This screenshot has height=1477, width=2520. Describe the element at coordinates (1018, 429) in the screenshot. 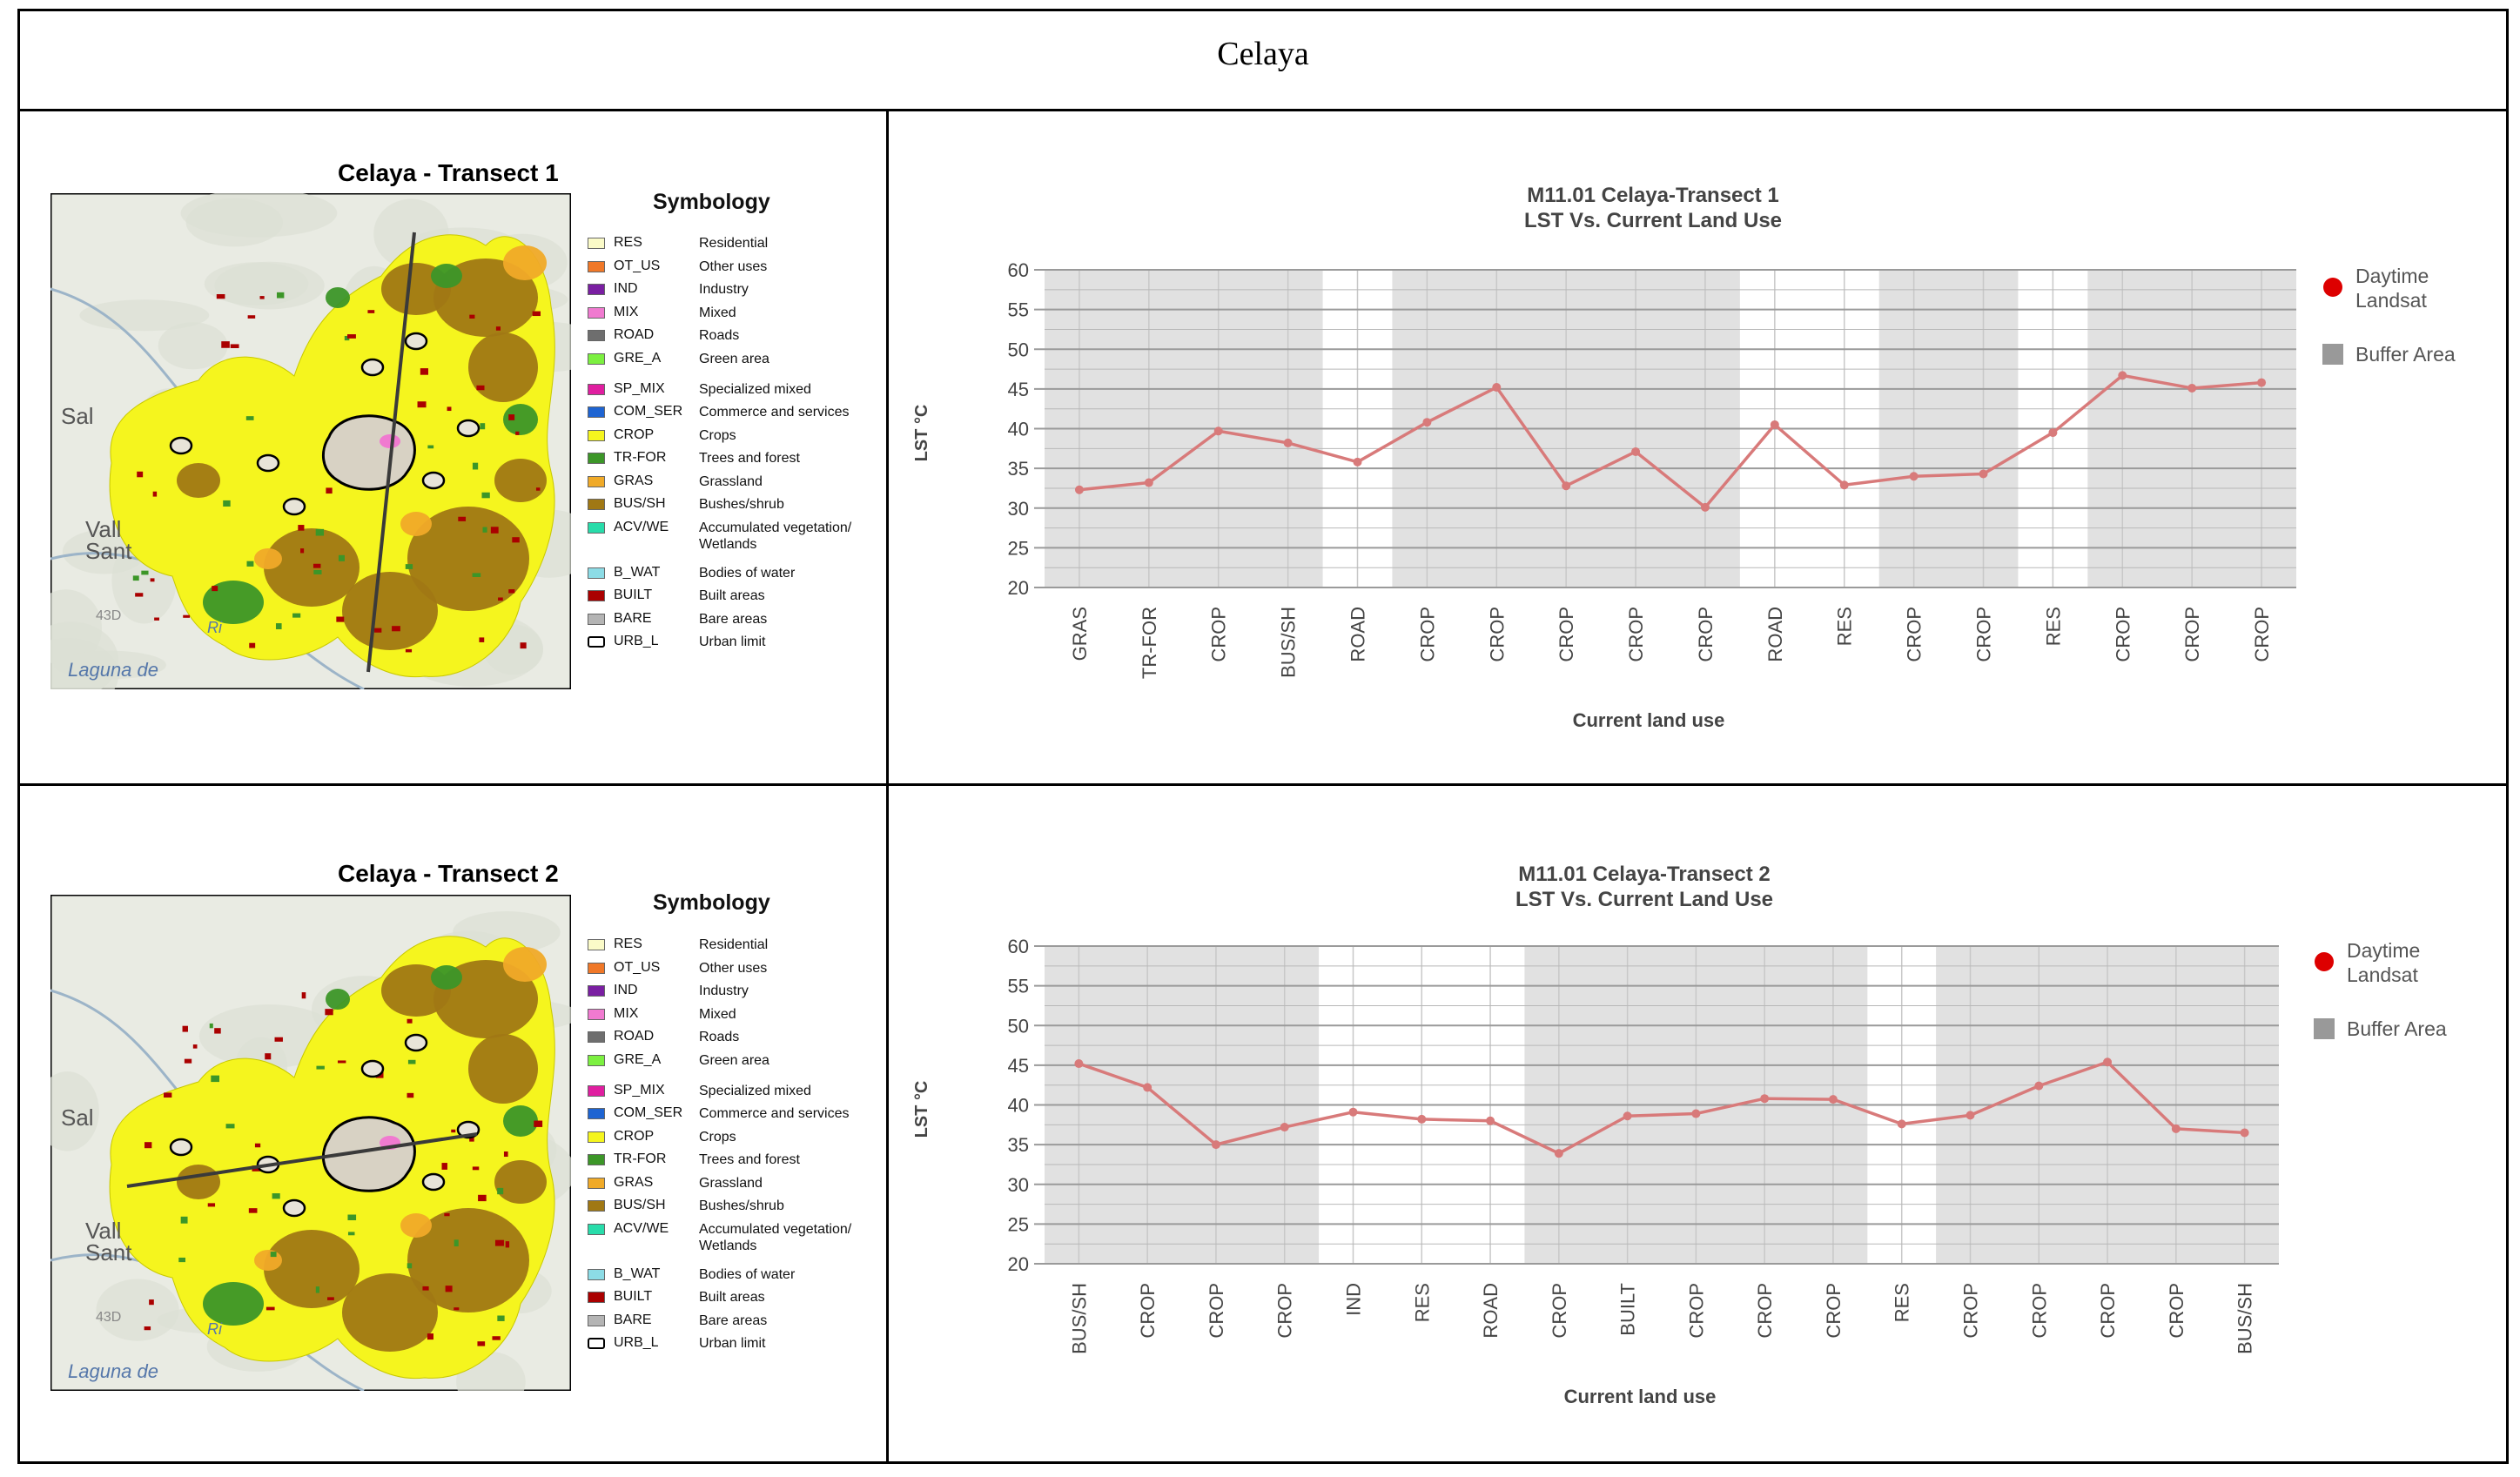

I see `y-tick-label: 40` at that location.